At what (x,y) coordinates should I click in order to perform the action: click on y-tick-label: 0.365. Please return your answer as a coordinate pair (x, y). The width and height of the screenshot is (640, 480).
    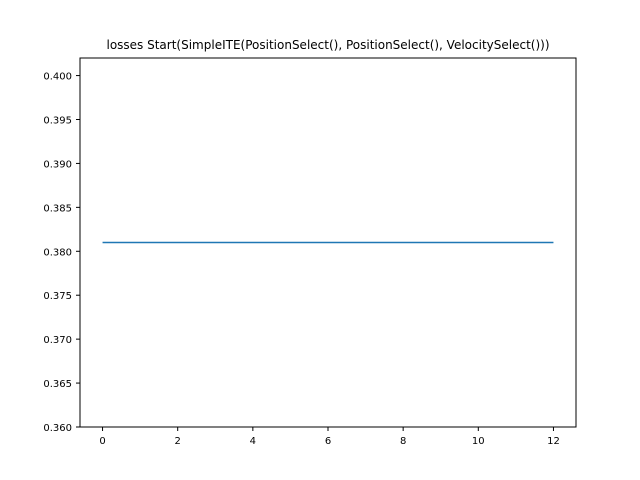
    Looking at the image, I should click on (57, 384).